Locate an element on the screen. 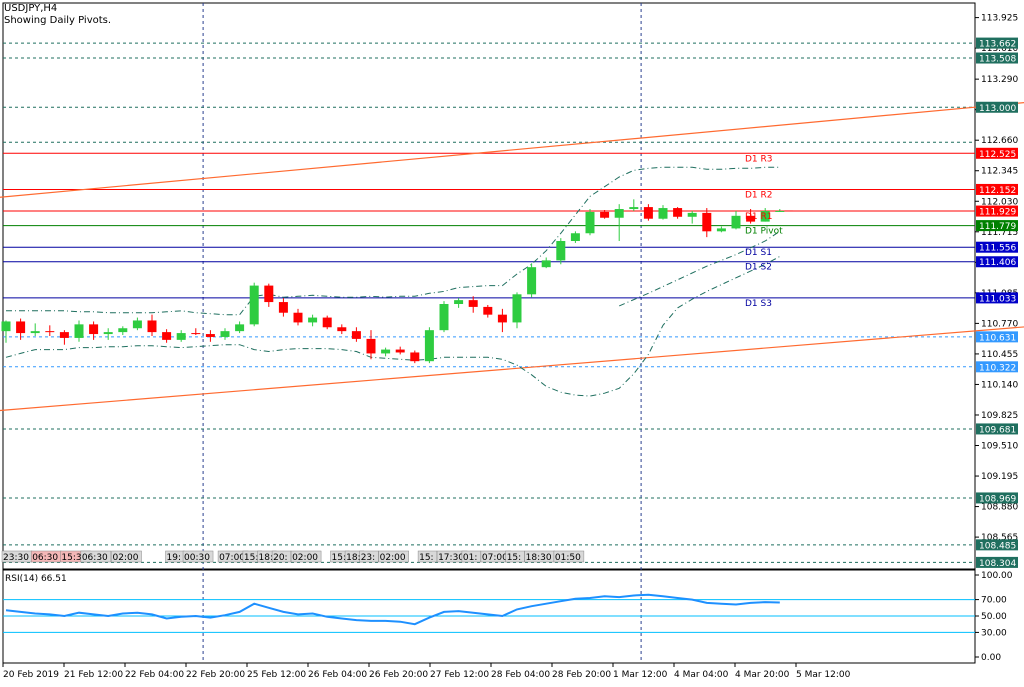 The width and height of the screenshot is (1024, 687). price-tag-text: 108.485 is located at coordinates (997, 546).